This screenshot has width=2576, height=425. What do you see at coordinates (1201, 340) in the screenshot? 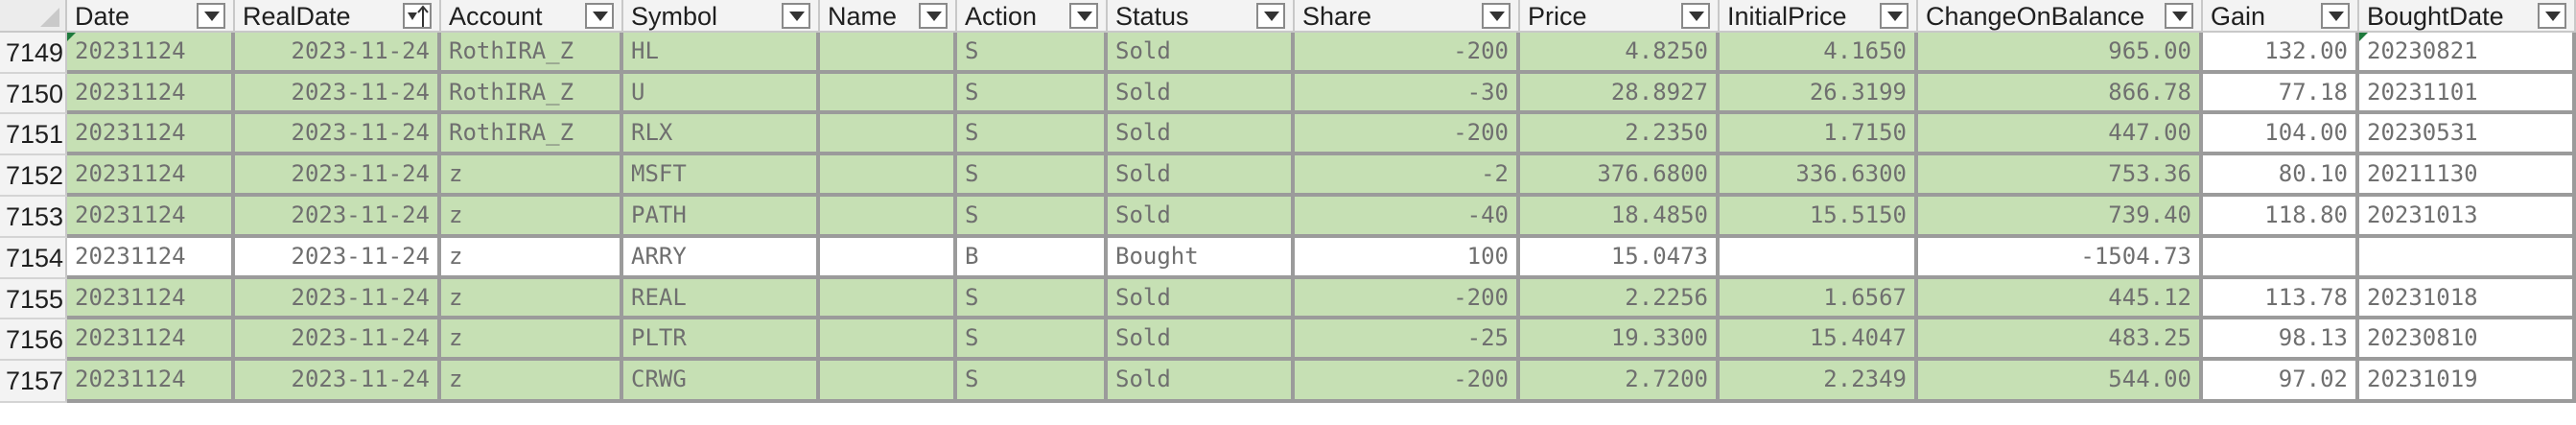
I see `cell-status-row-7156: Sold` at bounding box center [1201, 340].